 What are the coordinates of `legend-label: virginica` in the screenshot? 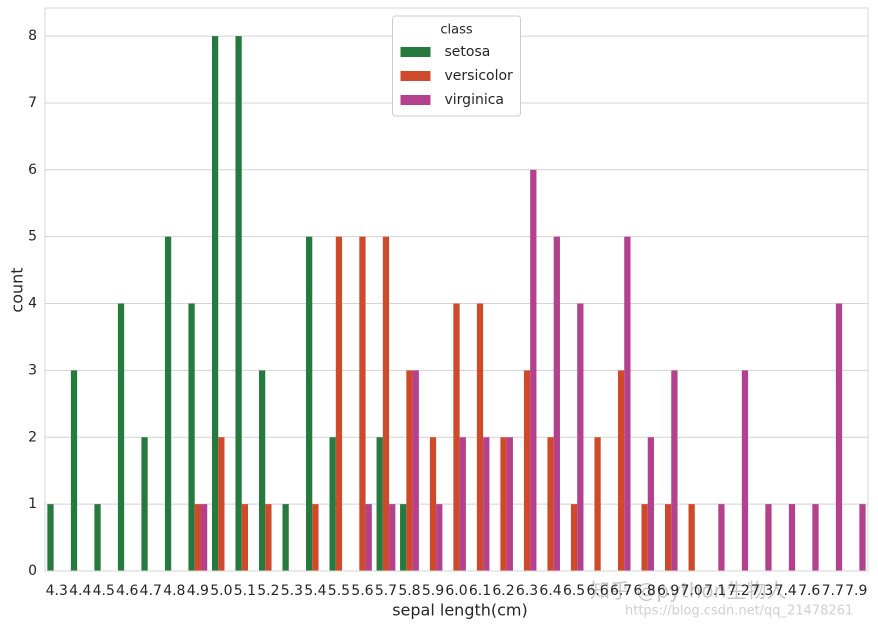 It's located at (475, 100).